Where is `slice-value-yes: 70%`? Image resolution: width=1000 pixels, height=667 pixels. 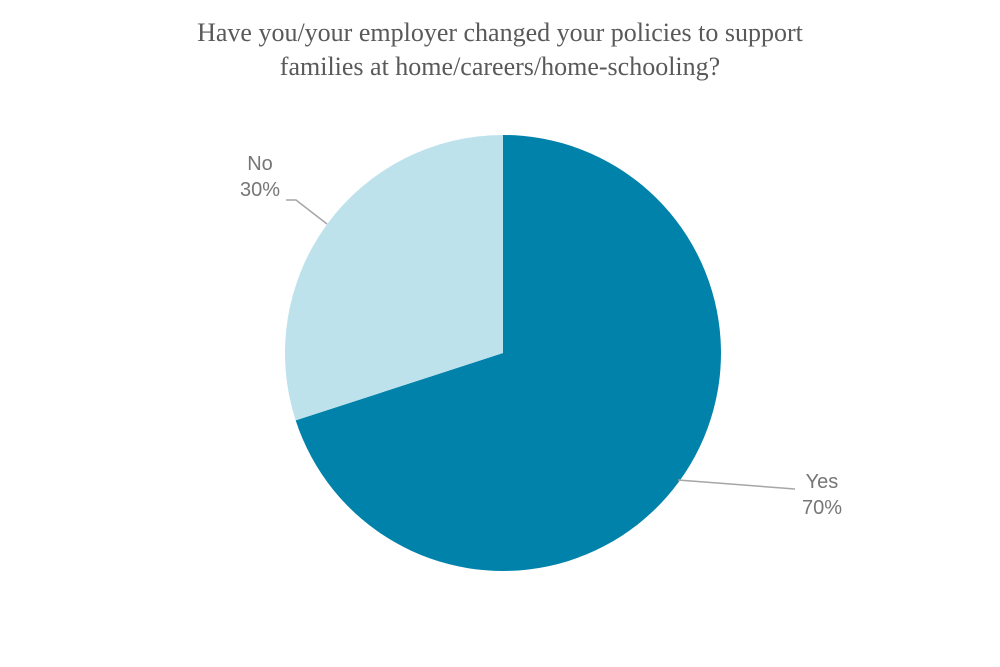
slice-value-yes: 70% is located at coordinates (822, 508).